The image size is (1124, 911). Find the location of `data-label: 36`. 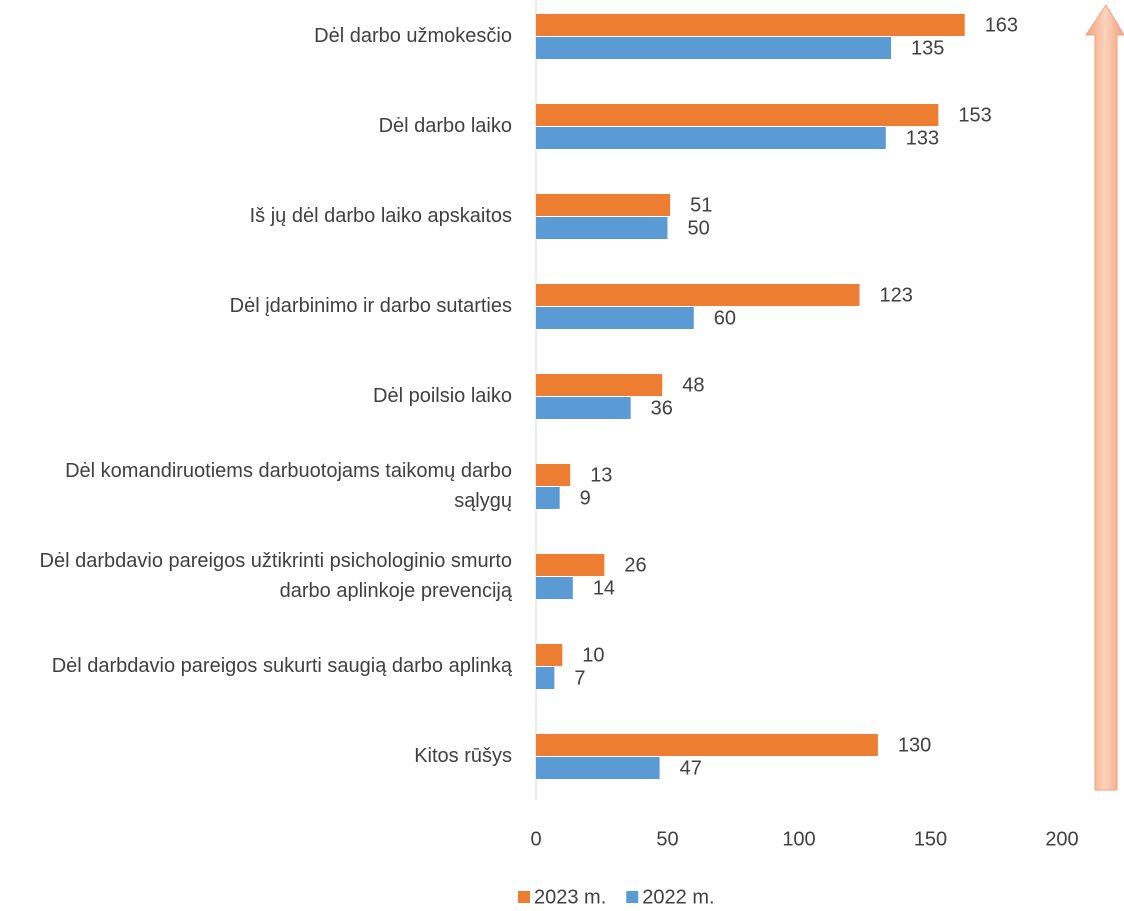

data-label: 36 is located at coordinates (662, 408).